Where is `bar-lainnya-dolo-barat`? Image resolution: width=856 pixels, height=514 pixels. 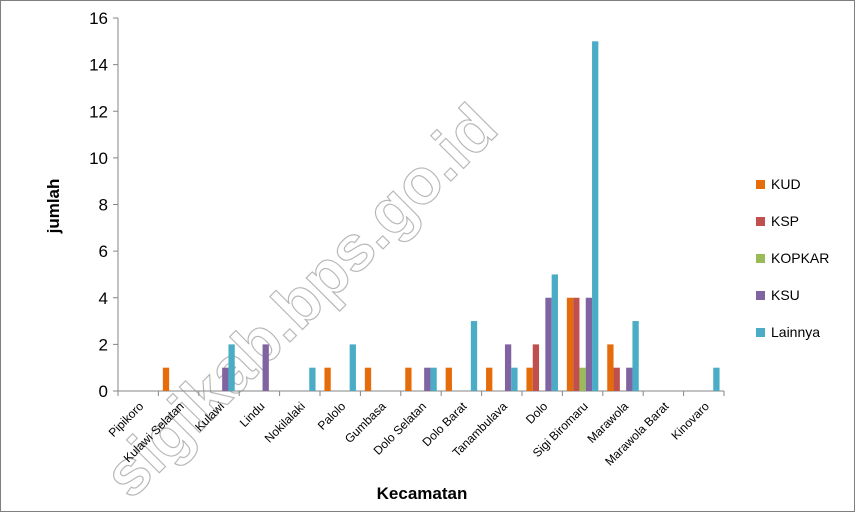
bar-lainnya-dolo-barat is located at coordinates (474, 356).